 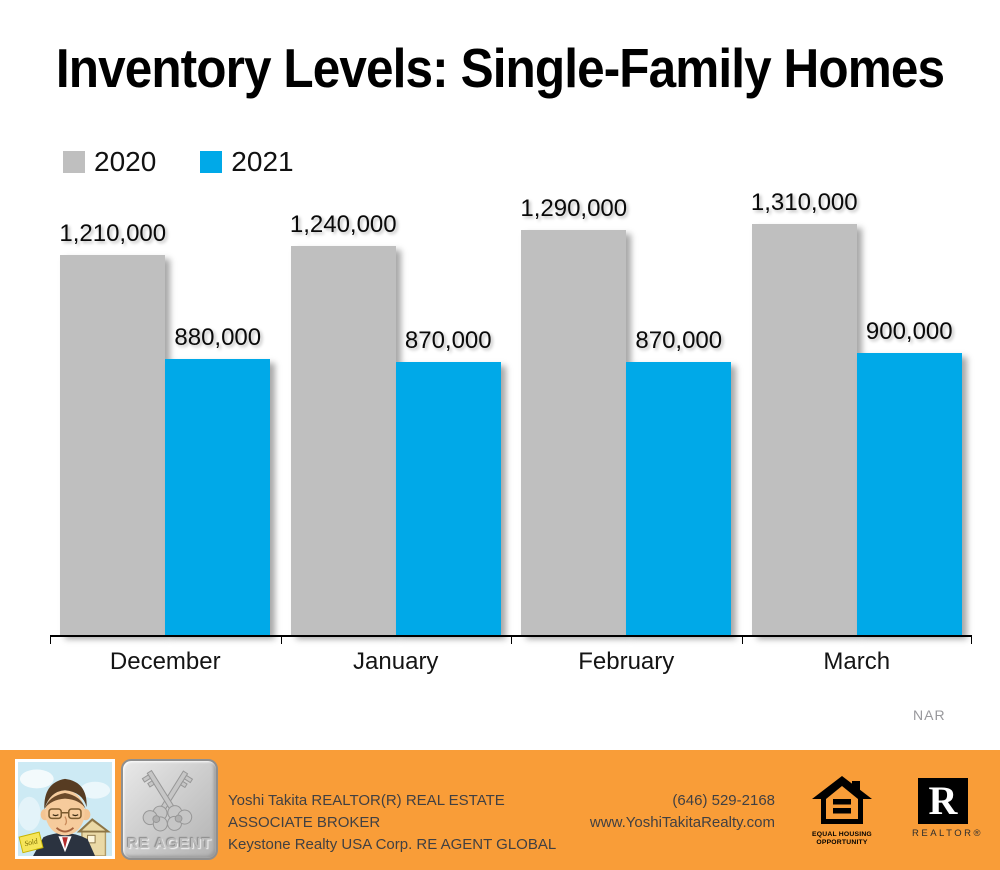 What do you see at coordinates (909, 331) in the screenshot?
I see `bar-value-label: 900,000` at bounding box center [909, 331].